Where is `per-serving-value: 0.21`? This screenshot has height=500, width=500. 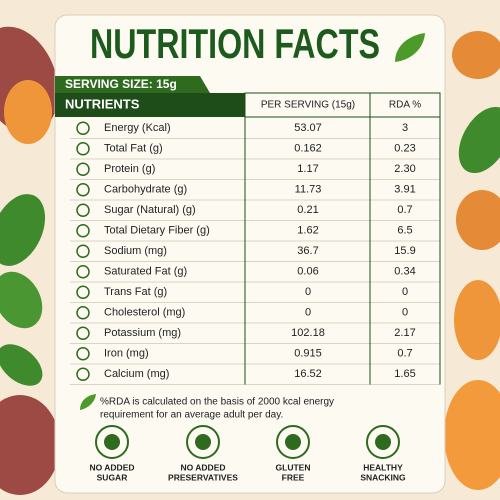 per-serving-value: 0.21 is located at coordinates (307, 210).